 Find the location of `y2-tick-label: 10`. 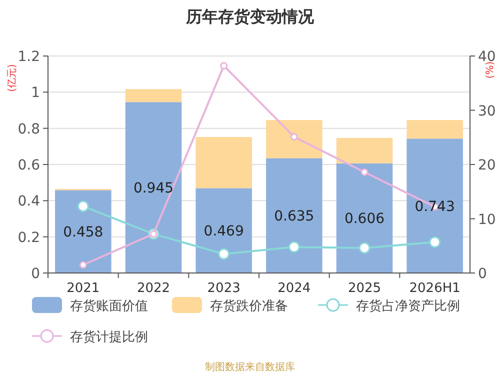

y2-tick-label: 10 is located at coordinates (487, 220).